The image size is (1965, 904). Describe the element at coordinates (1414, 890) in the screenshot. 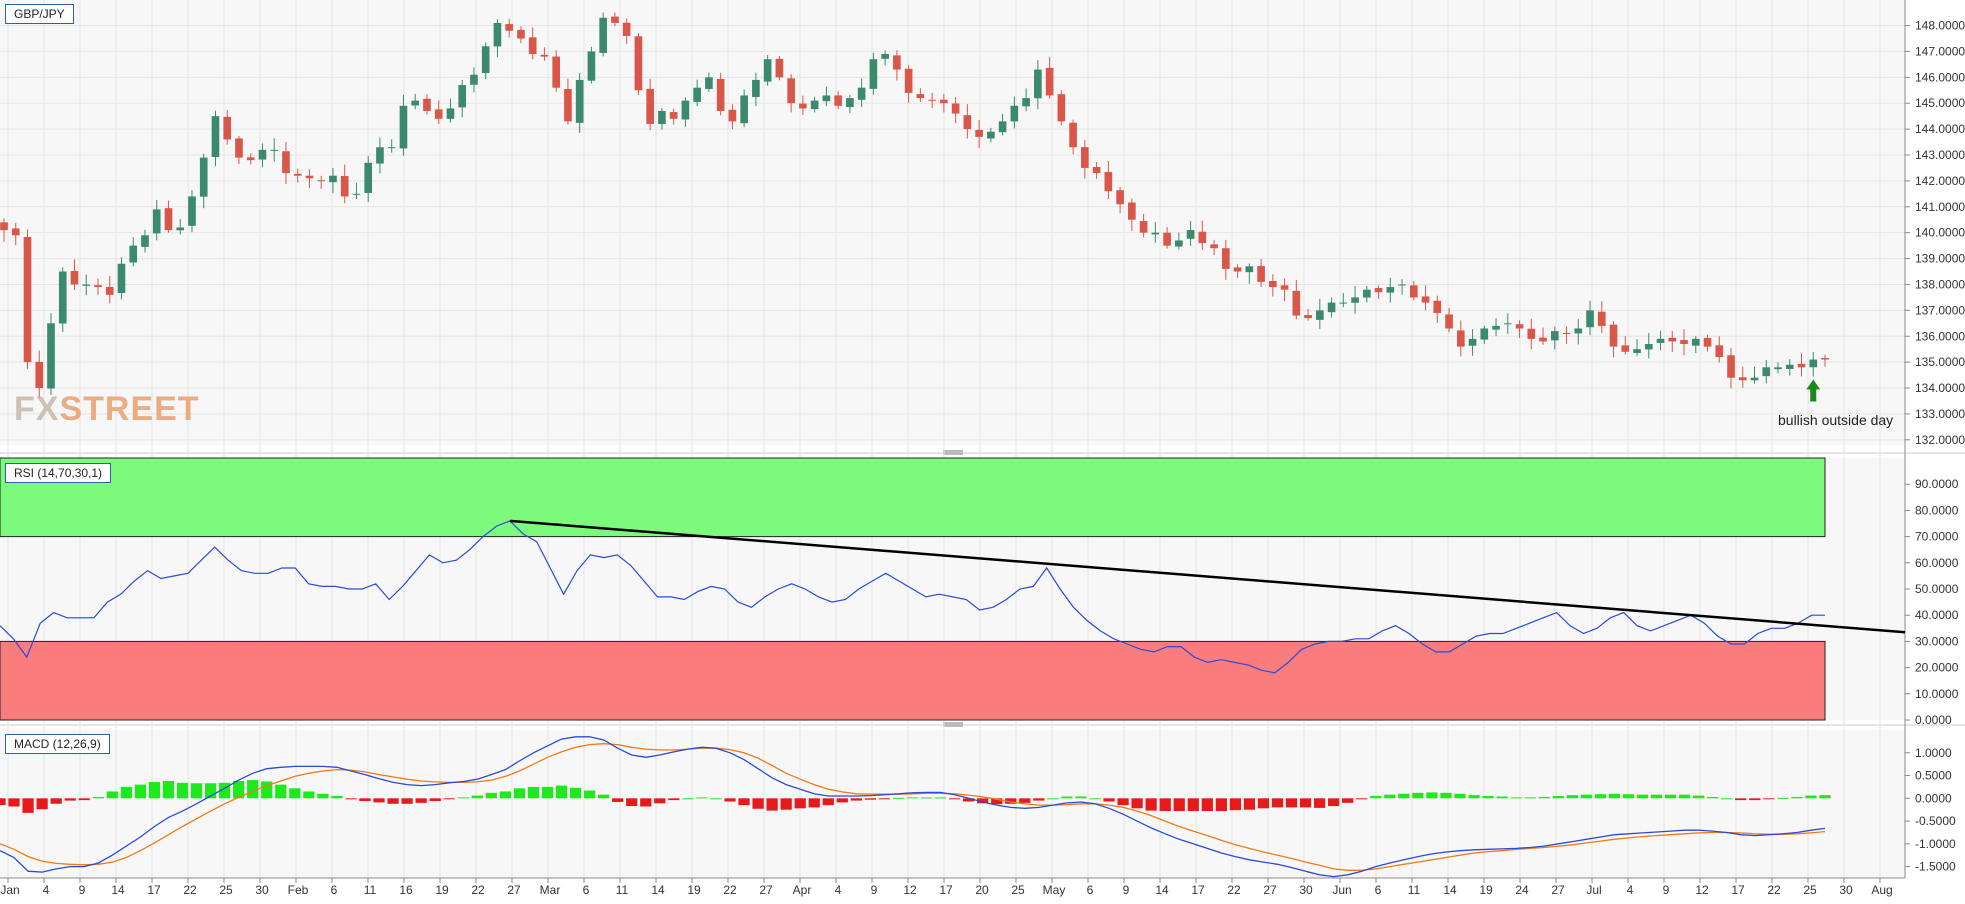

I see `x-tick-label: 11` at that location.